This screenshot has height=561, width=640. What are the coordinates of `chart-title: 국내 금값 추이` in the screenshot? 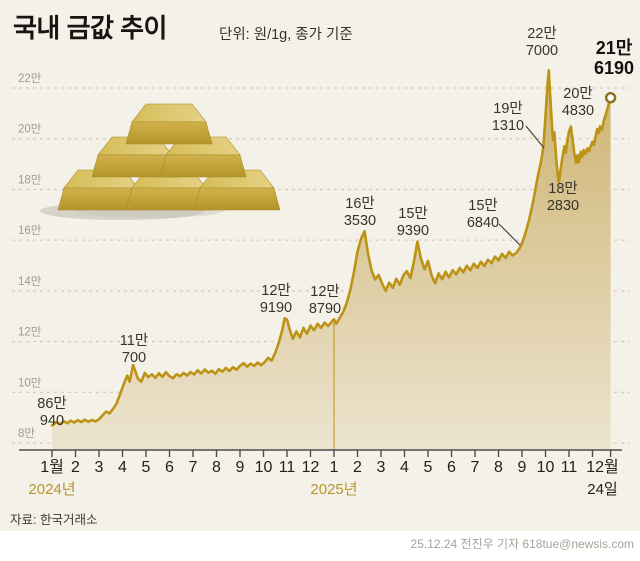 It's located at (90, 28).